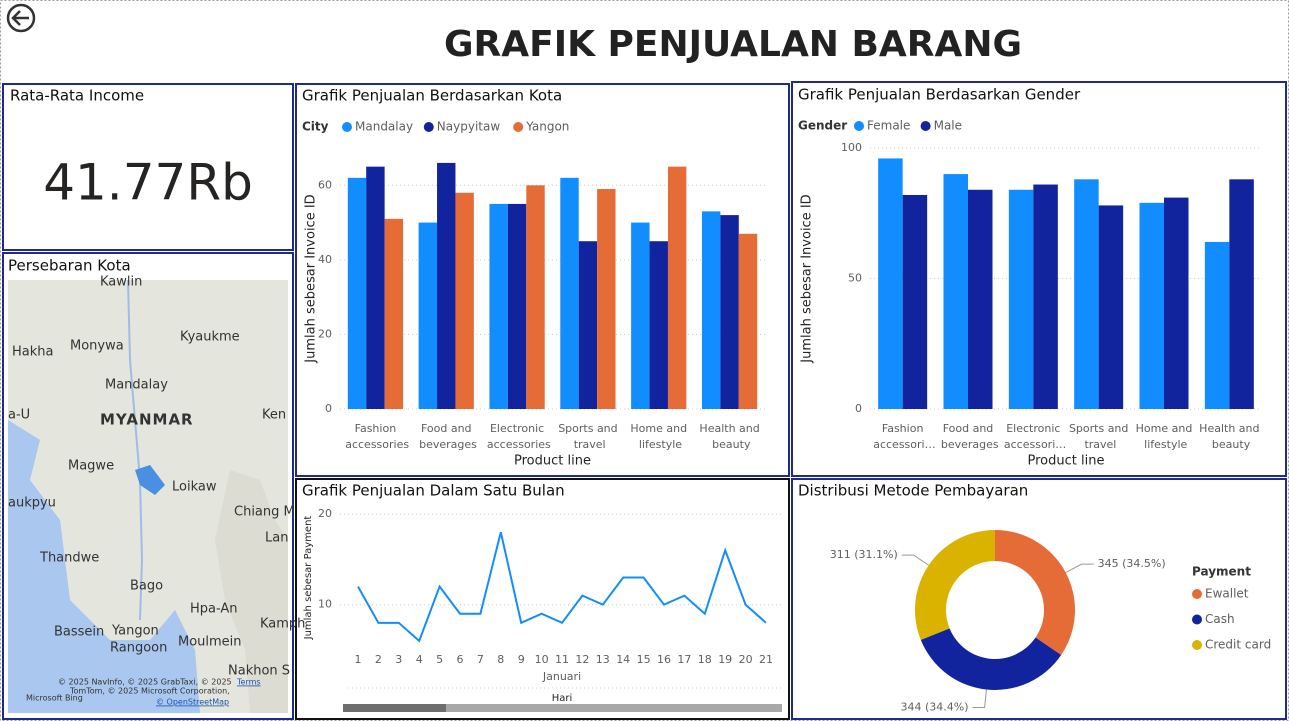 This screenshot has height=721, width=1289. What do you see at coordinates (145, 682) in the screenshot?
I see `map-credit: © 2025 NavInfo, © 2025 GrabTaxi, © 2025` at bounding box center [145, 682].